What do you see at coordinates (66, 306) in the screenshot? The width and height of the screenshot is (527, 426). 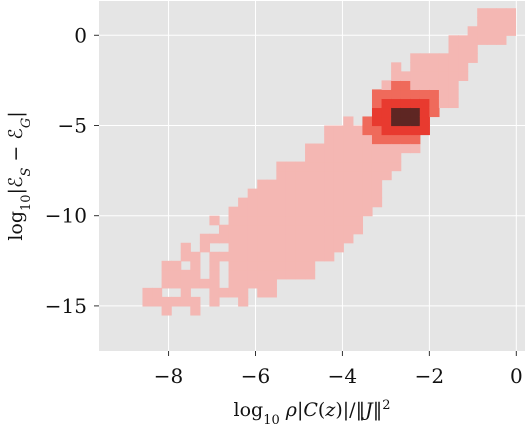 I see `y-tick-label: −15` at bounding box center [66, 306].